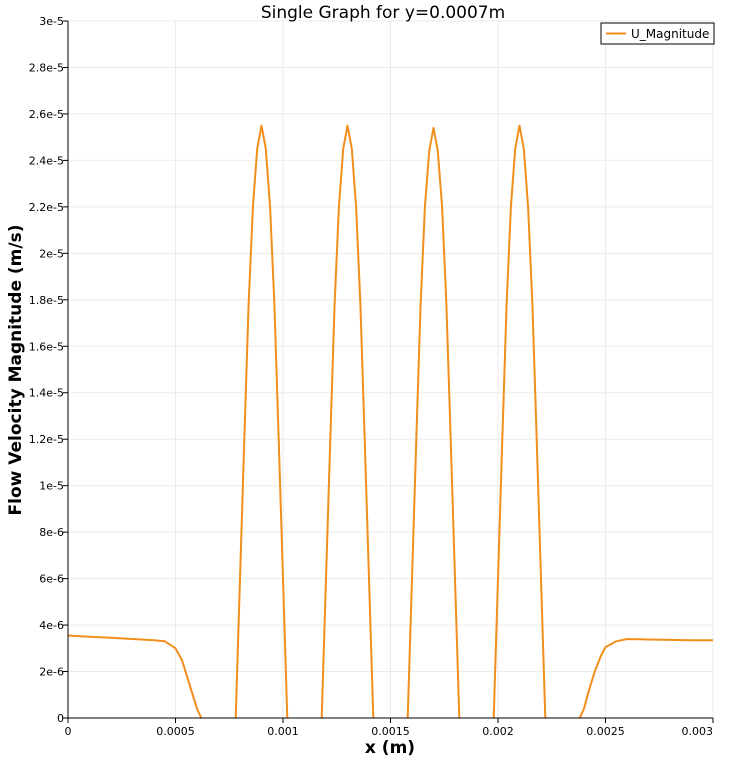  Describe the element at coordinates (605, 731) in the screenshot. I see `x-tick-label: 0.0025` at that location.